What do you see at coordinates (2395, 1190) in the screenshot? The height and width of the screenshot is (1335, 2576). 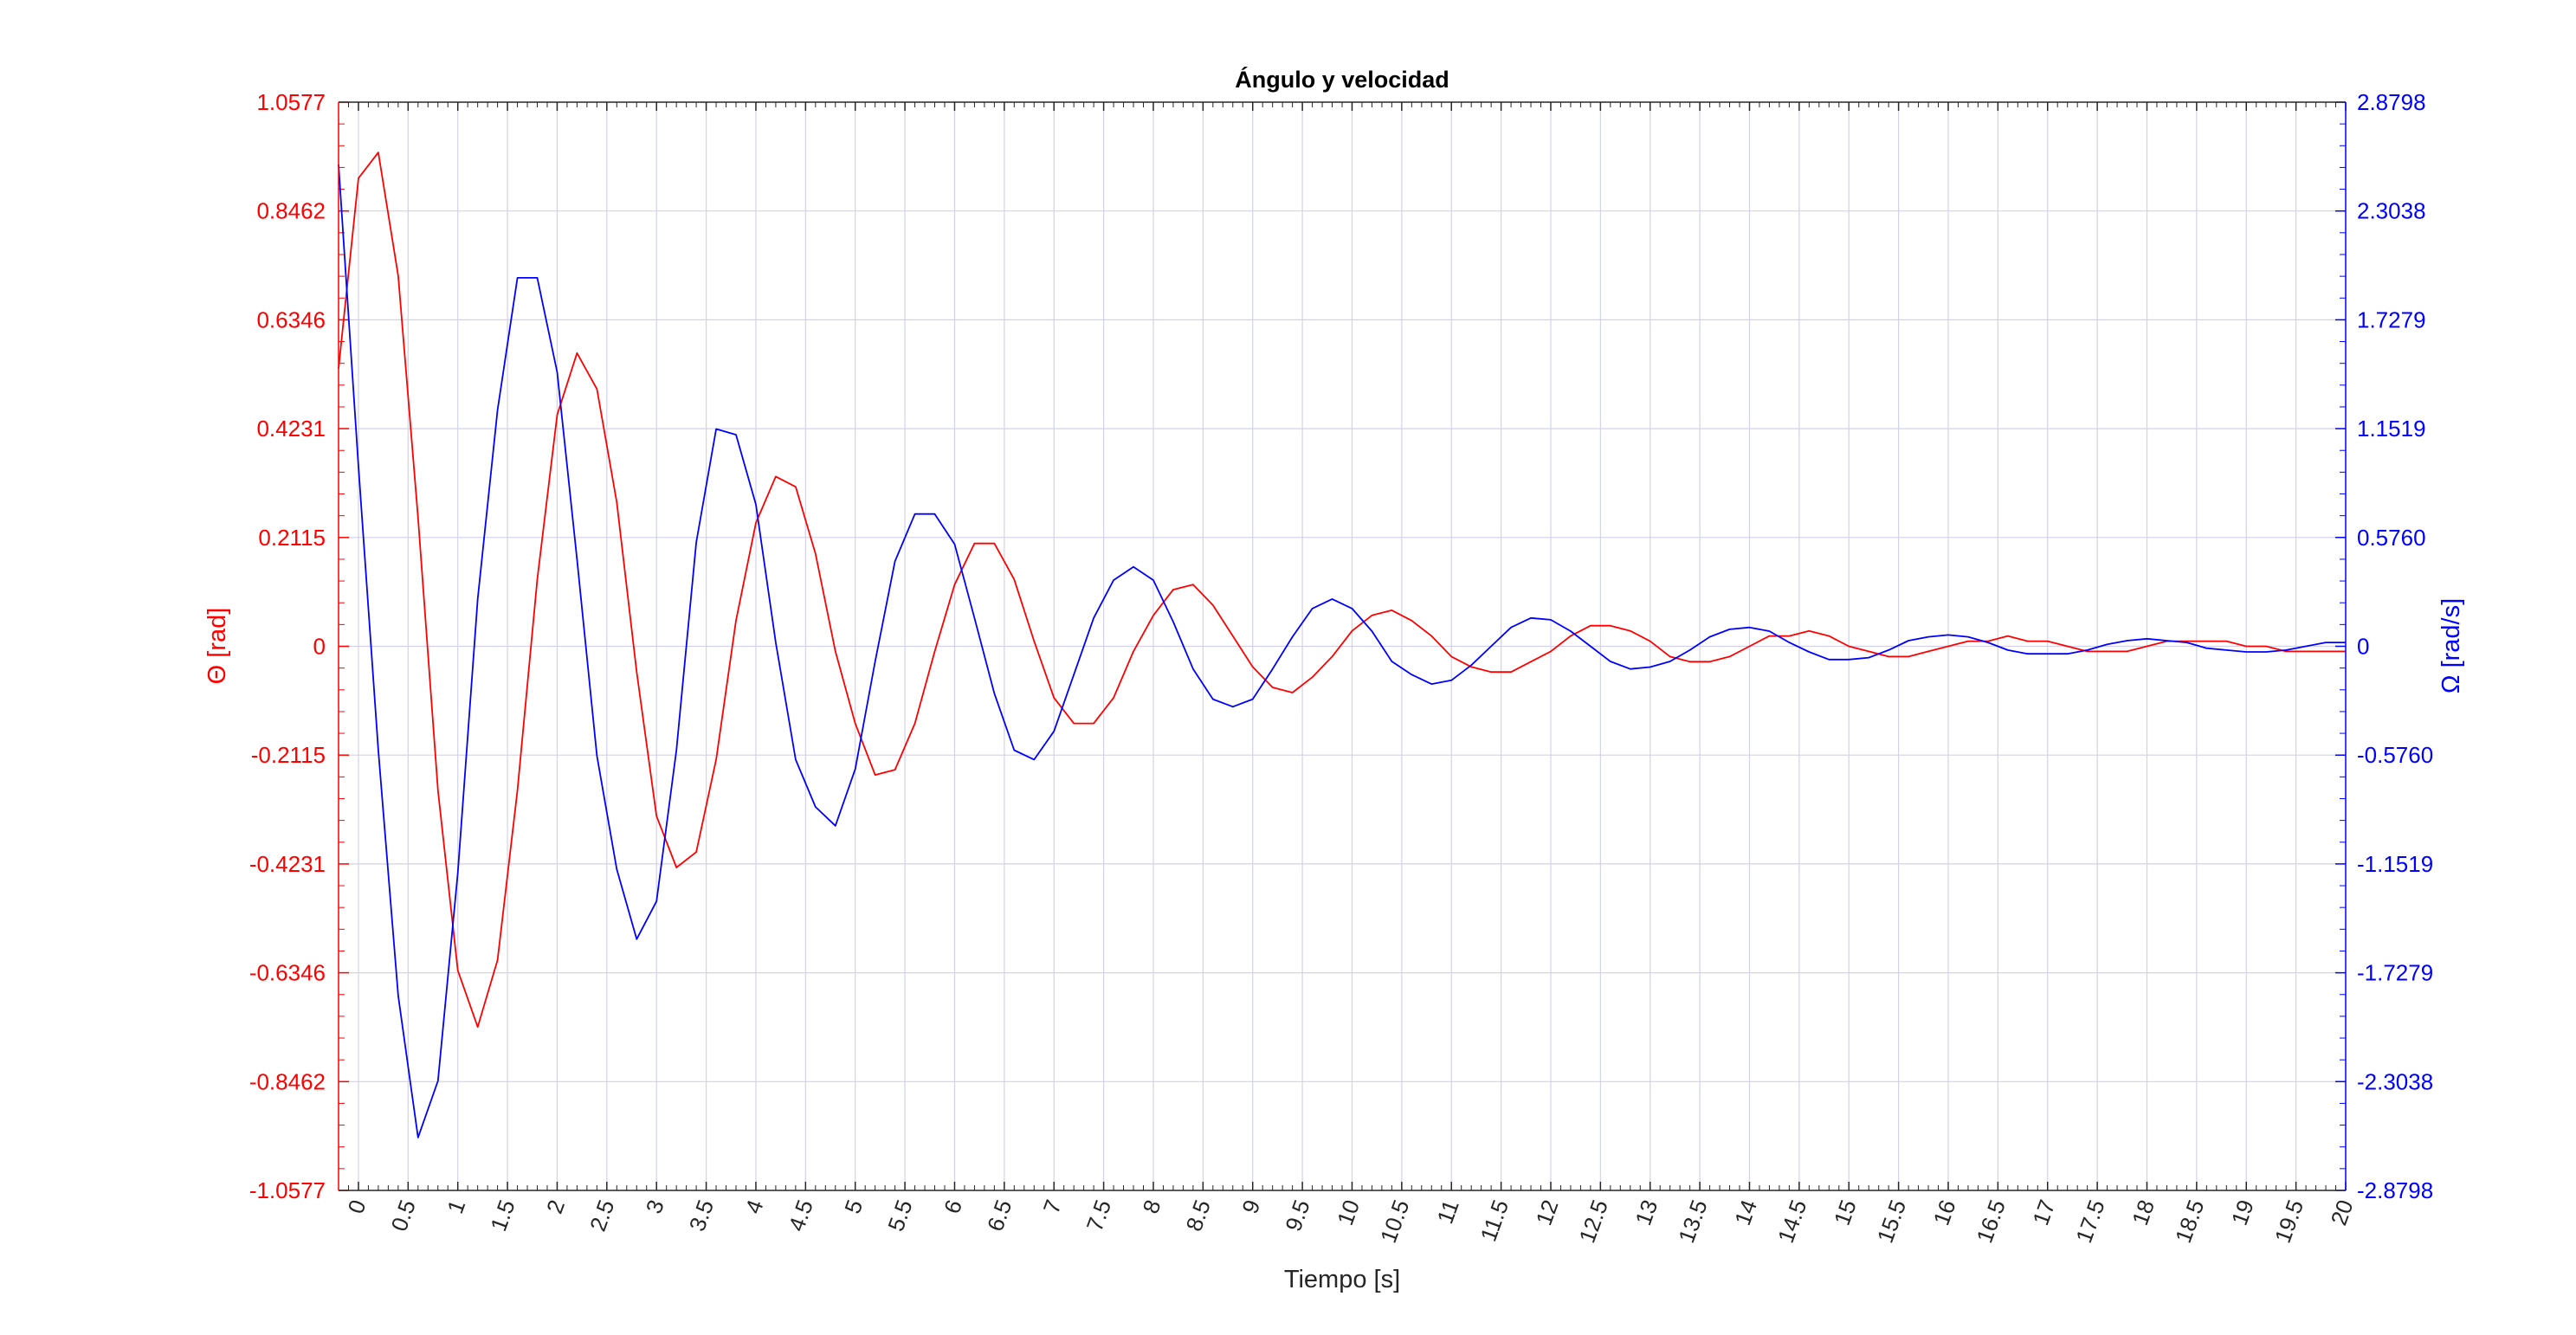 I see `right-tick-label: -2.8798` at bounding box center [2395, 1190].